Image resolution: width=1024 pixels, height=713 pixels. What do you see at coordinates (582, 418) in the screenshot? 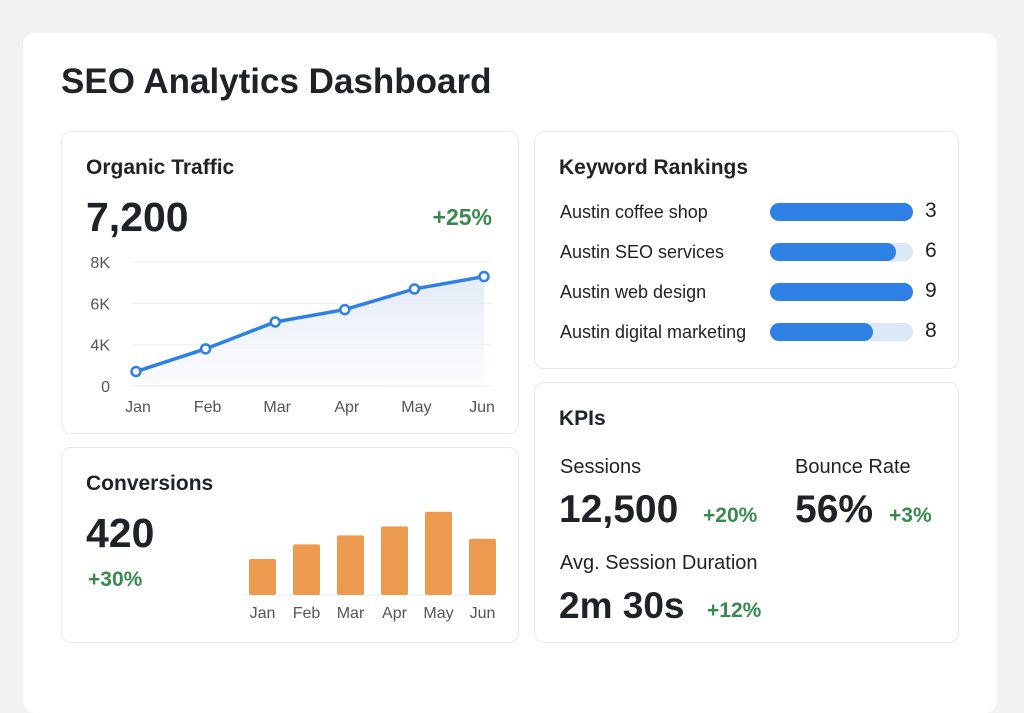
I see `card-title: KPIs` at bounding box center [582, 418].